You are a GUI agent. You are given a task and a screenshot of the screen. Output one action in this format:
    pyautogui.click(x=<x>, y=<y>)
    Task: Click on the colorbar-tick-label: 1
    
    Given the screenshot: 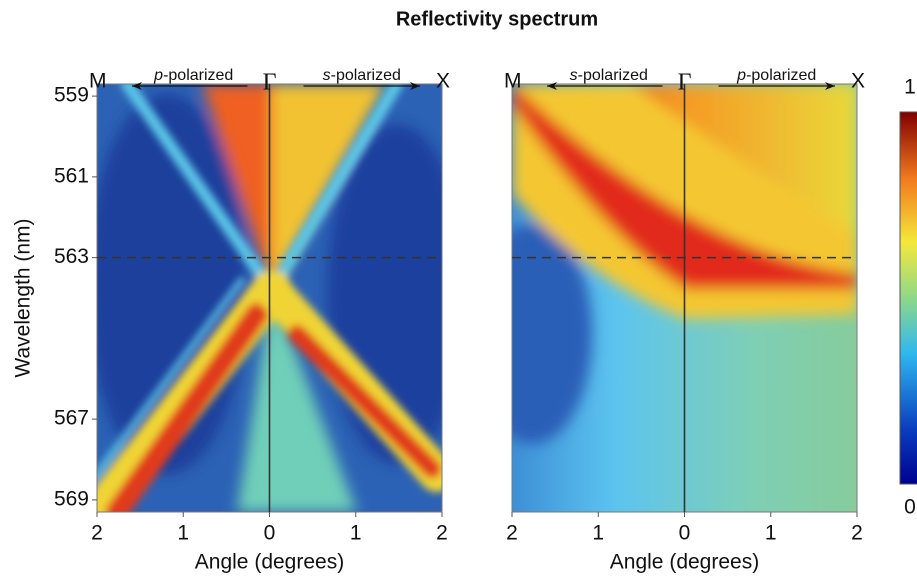 What is the action you would take?
    pyautogui.click(x=910, y=87)
    